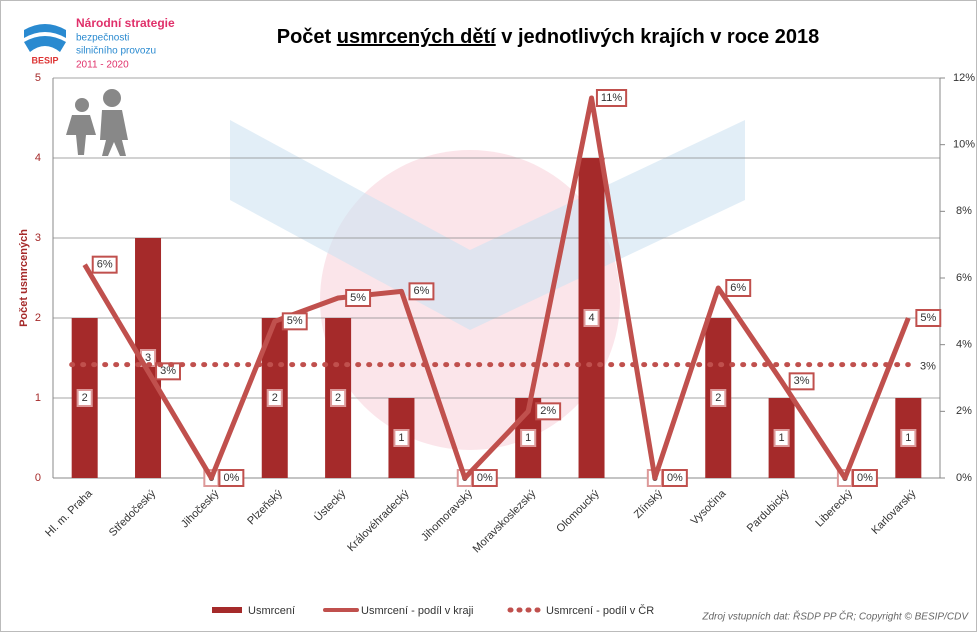 The width and height of the screenshot is (977, 632). I want to click on y-tick-label: 3, so click(38, 238).